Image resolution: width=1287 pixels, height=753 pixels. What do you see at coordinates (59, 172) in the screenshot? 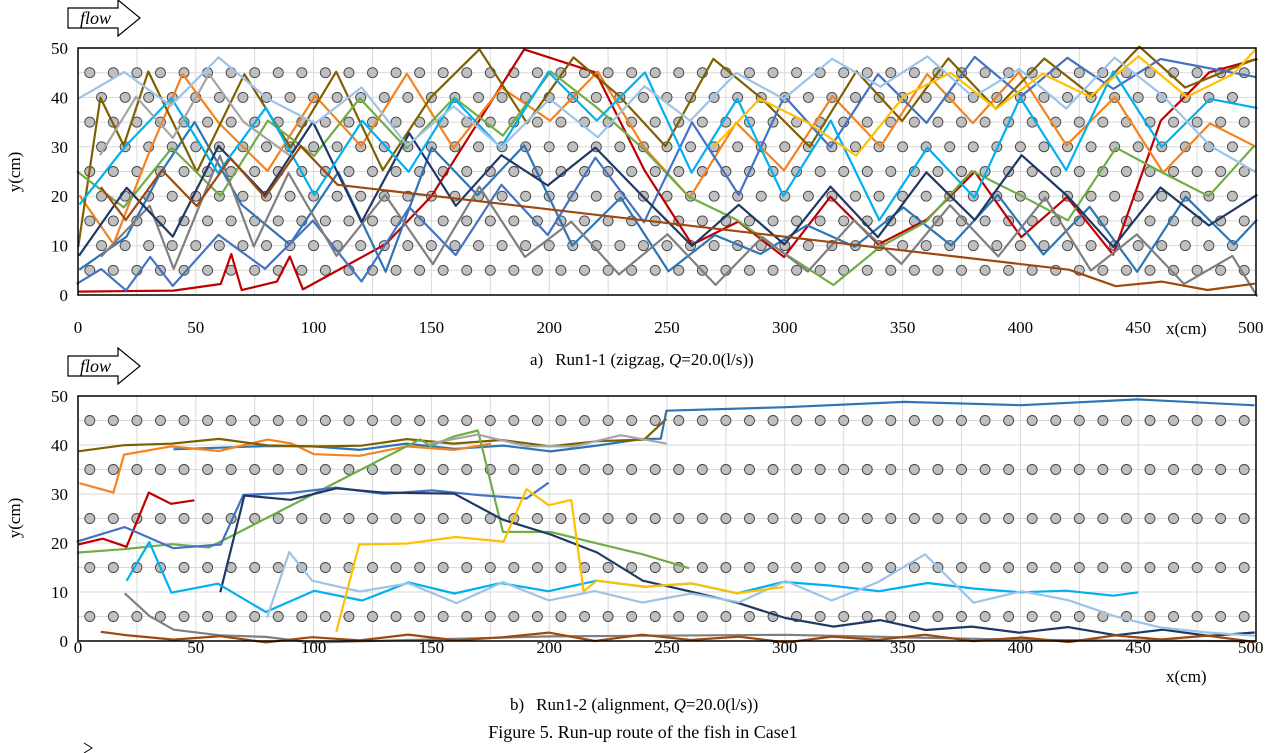
I see `y-tick-labels-a: 0 10 20 30 40 50` at bounding box center [59, 172].